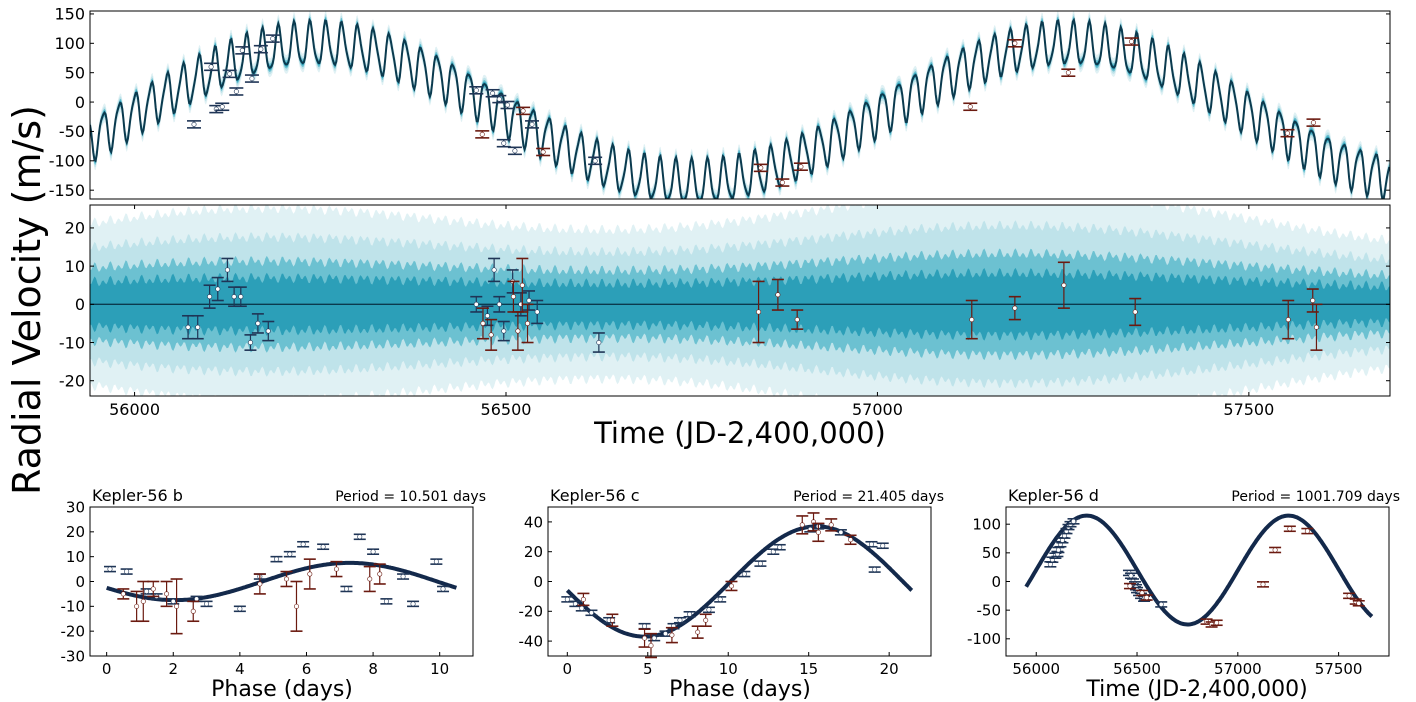  Describe the element at coordinates (531, 642) in the screenshot. I see `ytick-label: -40` at that location.